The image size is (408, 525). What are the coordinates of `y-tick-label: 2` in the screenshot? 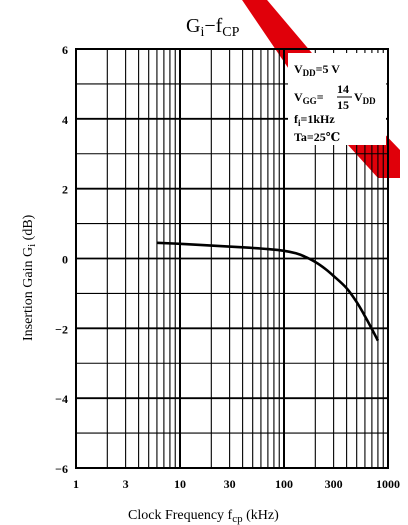 It's located at (65, 190).